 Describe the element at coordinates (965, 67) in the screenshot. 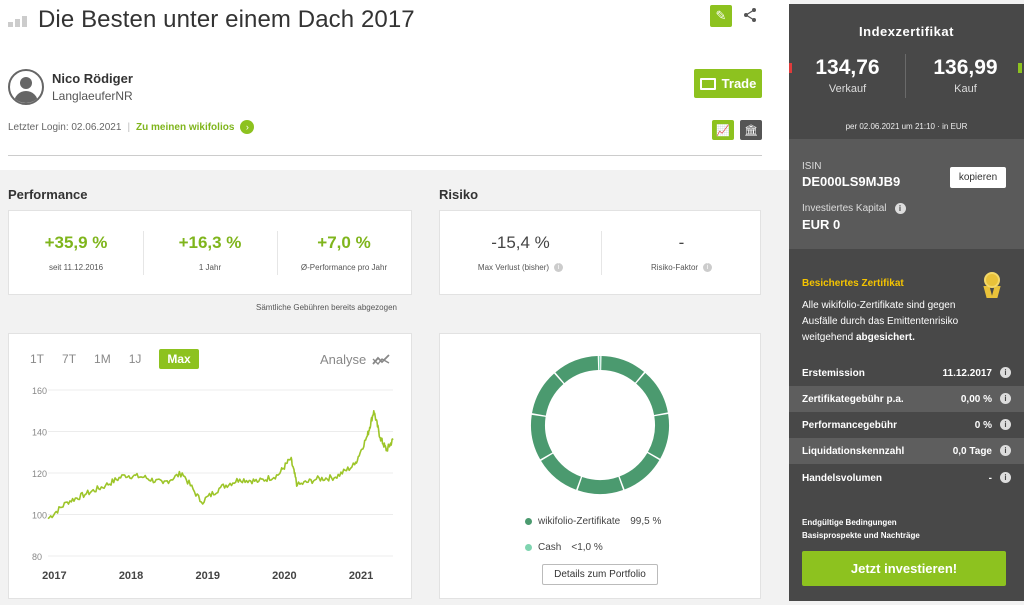

I see `buy-value: 136,99` at that location.